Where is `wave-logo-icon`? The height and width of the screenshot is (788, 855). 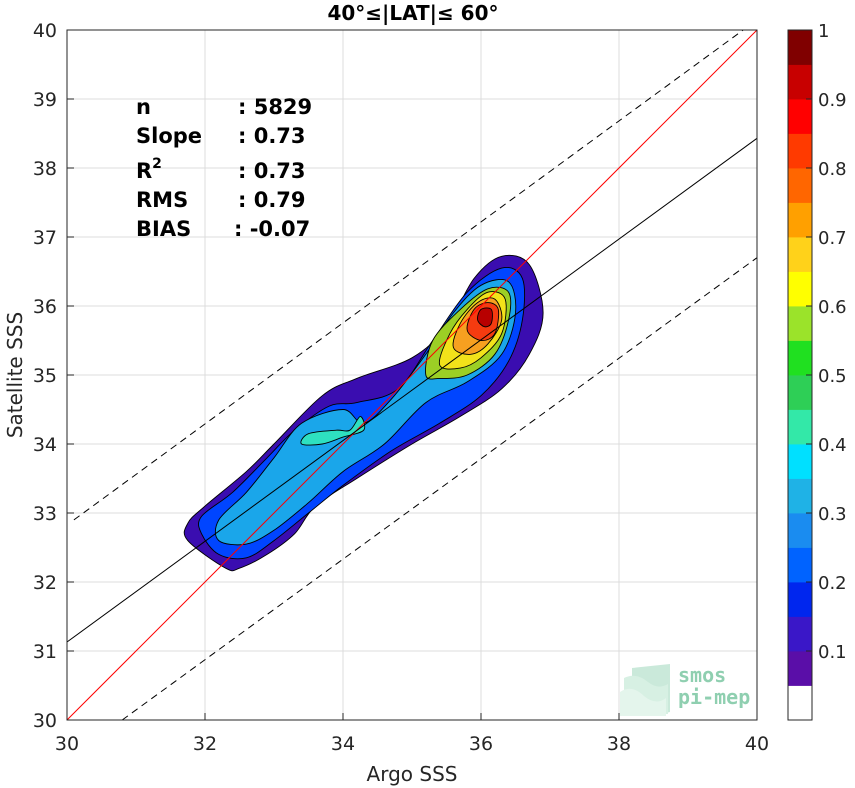
wave-logo-icon is located at coordinates (645, 690).